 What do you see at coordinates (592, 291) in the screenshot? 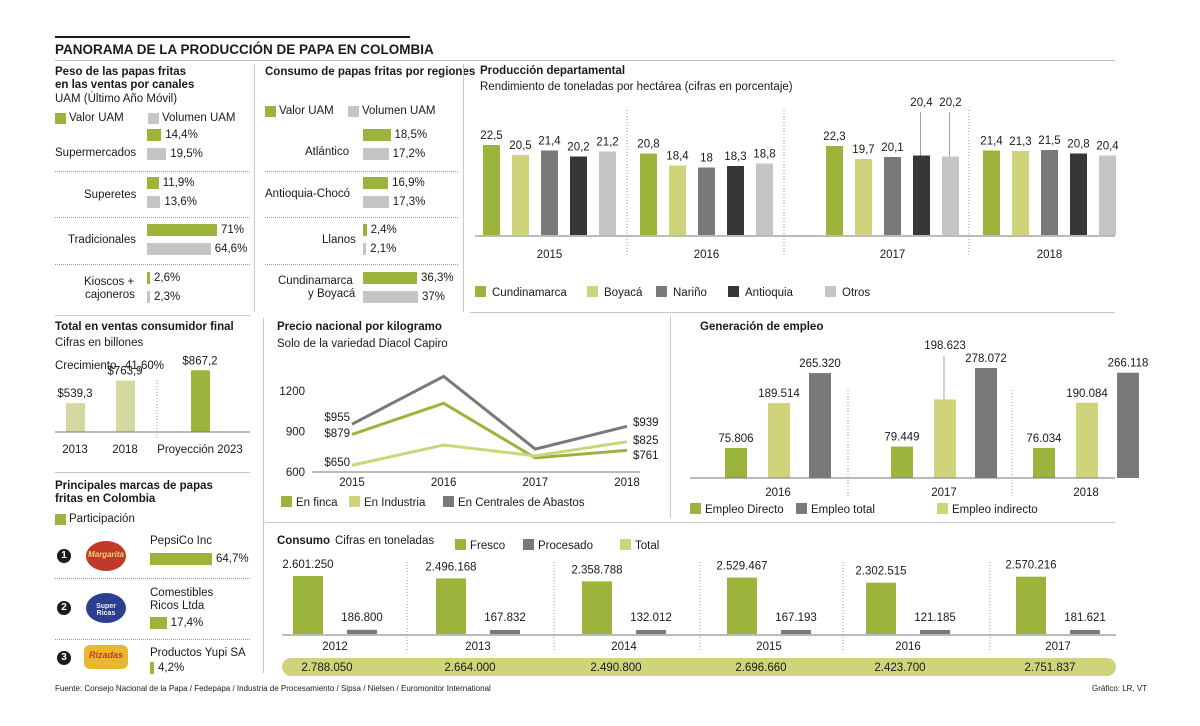
I see `dept-legend-swatch-boyaca` at bounding box center [592, 291].